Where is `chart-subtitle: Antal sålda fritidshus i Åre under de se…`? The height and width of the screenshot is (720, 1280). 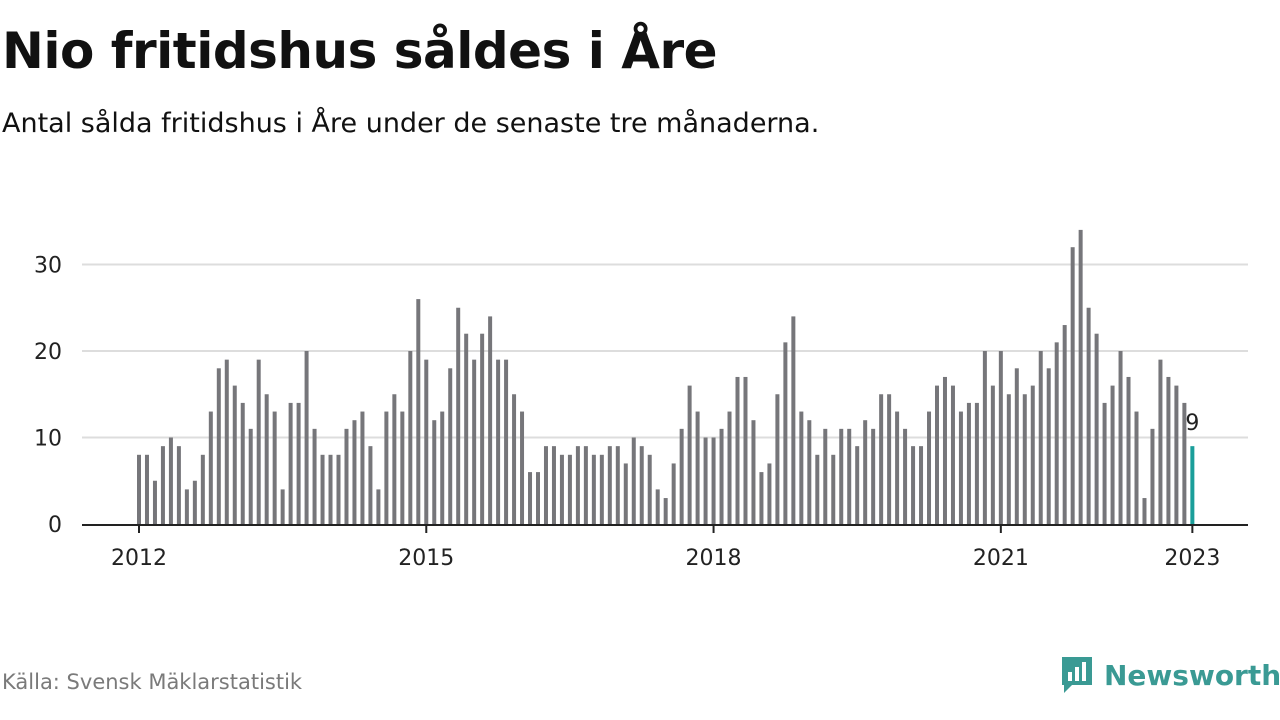
chart-subtitle: Antal sålda fritidshus i Åre under de se… is located at coordinates (411, 123).